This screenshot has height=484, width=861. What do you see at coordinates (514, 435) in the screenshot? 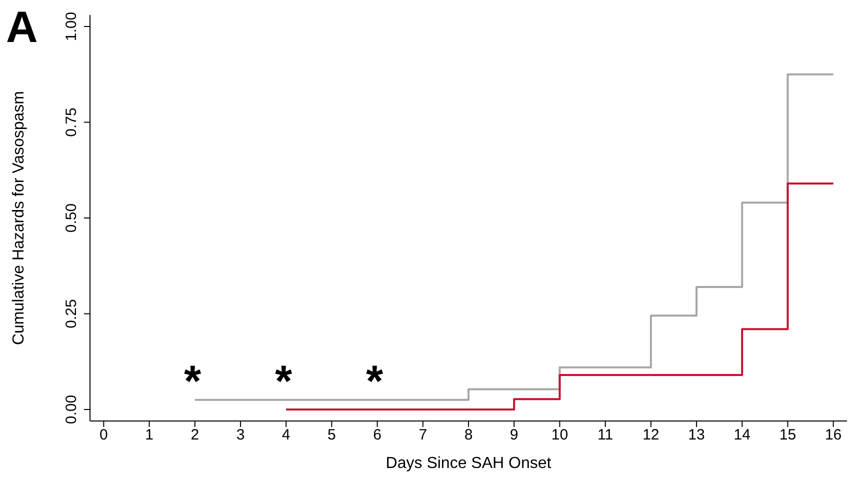
I see `x-tick-label: 9` at bounding box center [514, 435].